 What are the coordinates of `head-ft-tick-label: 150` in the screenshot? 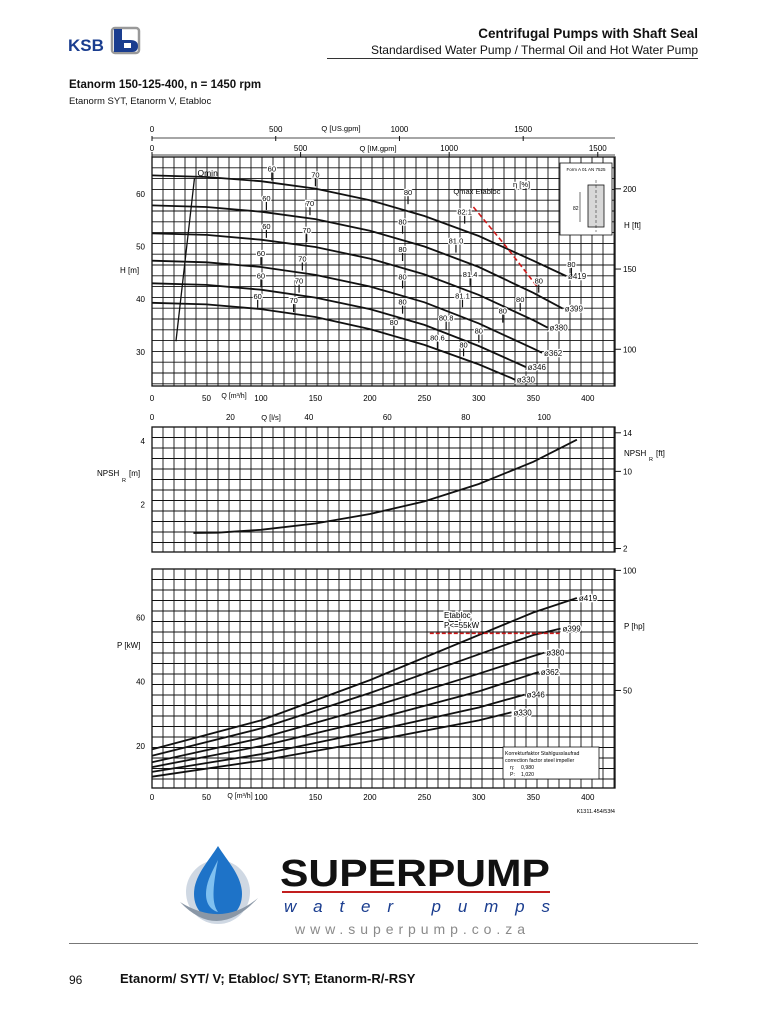 It's located at (630, 269).